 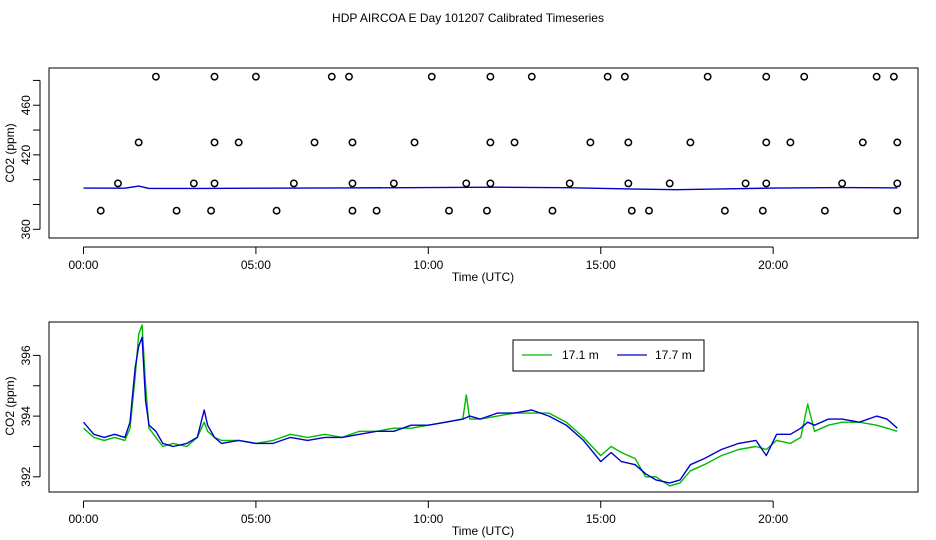 I want to click on bottom-x-tick-label: 20:00, so click(x=773, y=519).